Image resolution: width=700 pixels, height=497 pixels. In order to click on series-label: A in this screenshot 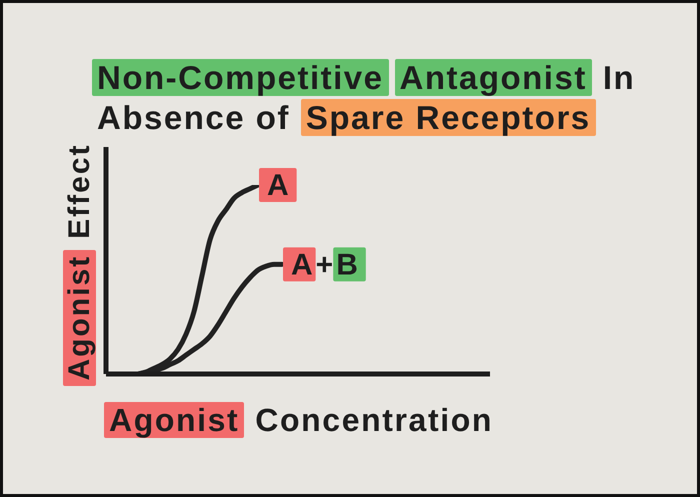, I will do `click(278, 185)`.